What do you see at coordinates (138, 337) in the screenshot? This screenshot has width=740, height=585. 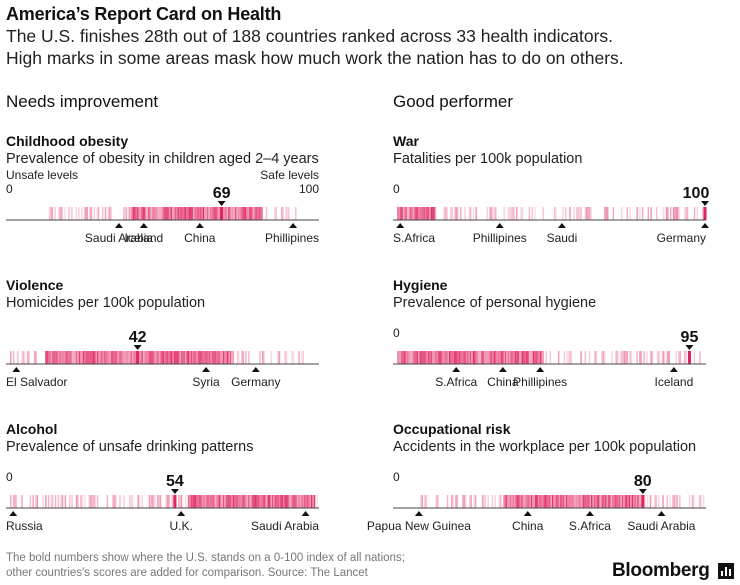 I see `us-value-label: 42` at bounding box center [138, 337].